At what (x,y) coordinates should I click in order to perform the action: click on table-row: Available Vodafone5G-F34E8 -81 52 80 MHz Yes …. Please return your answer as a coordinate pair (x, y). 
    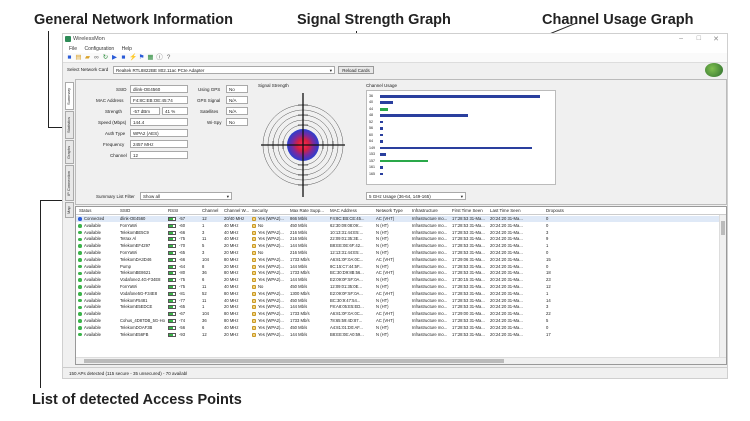
    Looking at the image, I should click on (401, 294).